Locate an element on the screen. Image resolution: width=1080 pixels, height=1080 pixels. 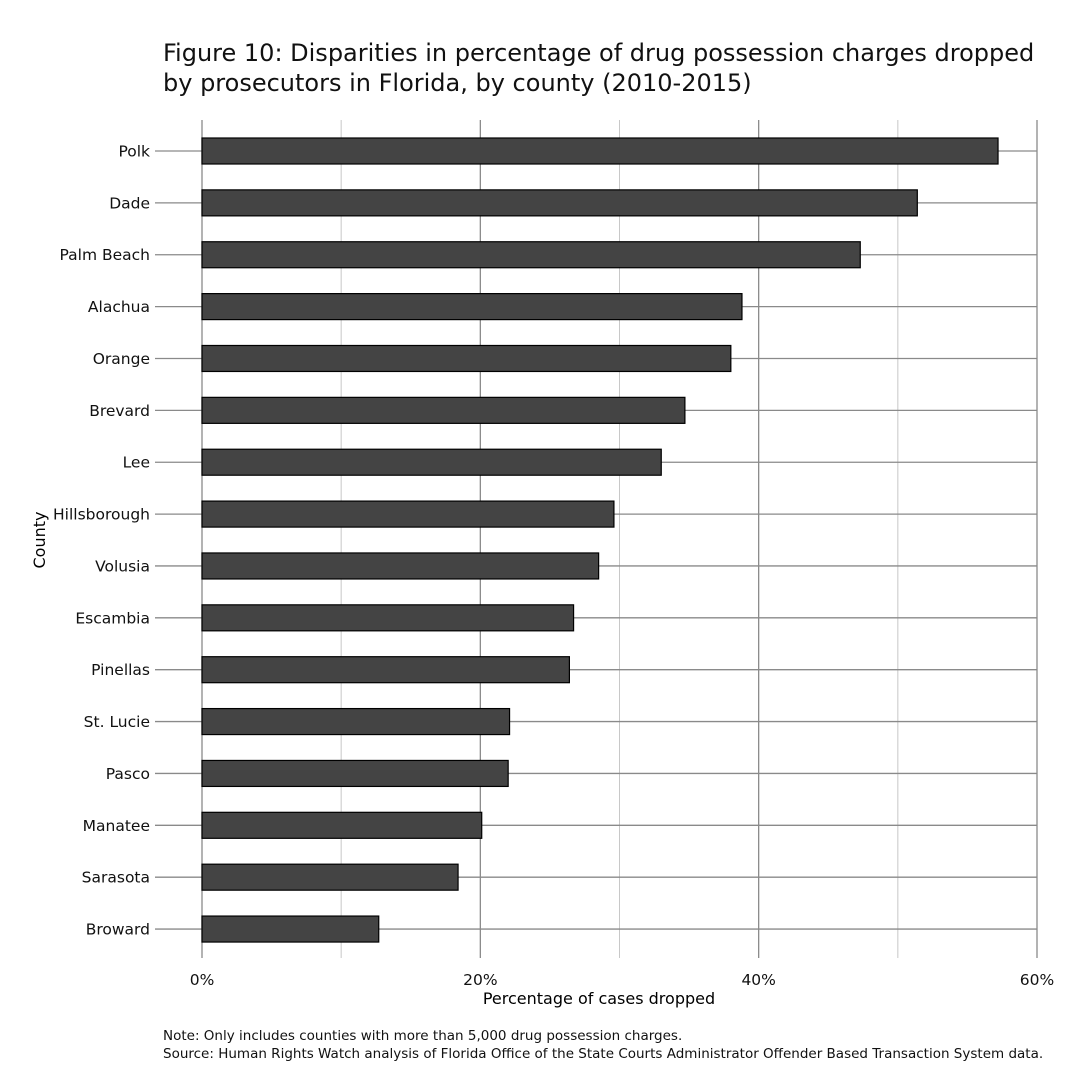
bar-volusia is located at coordinates (400, 566).